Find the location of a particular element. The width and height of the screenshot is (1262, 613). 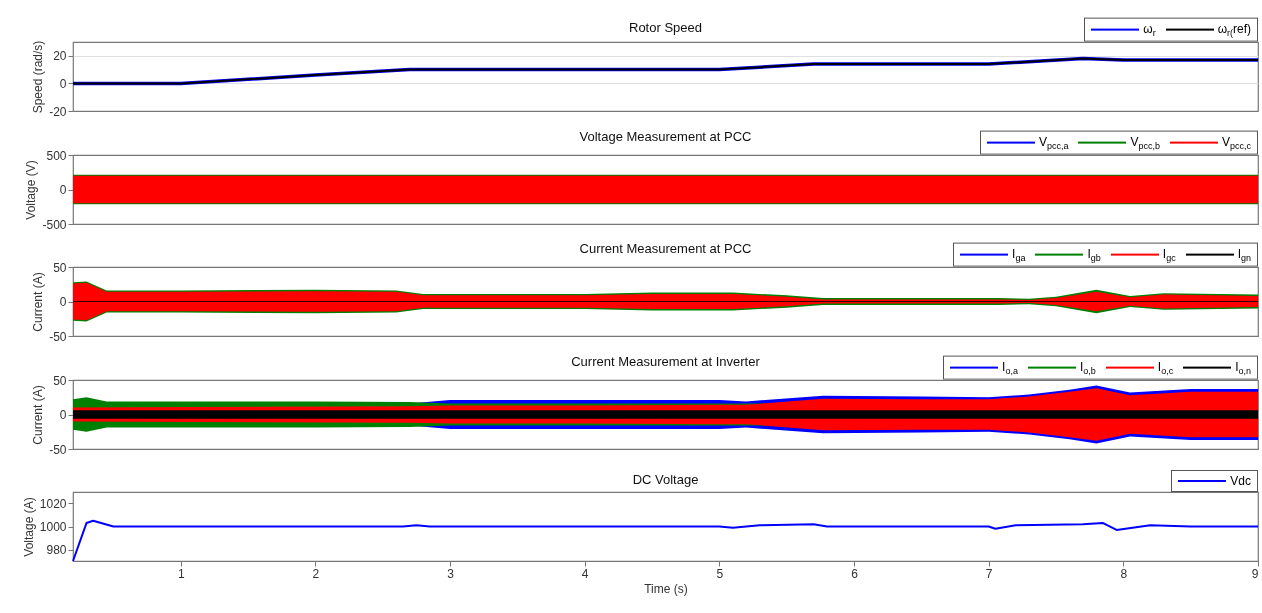

chart-title: Voltage Measurement at PCC is located at coordinates (665, 136).